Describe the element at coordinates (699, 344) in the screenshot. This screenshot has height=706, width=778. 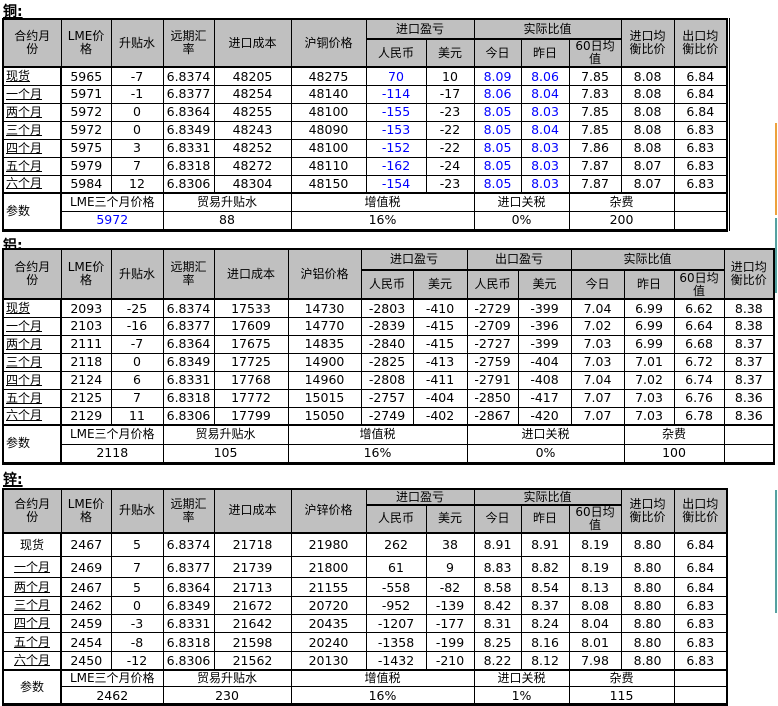
I see `data-cell: 6.68` at that location.